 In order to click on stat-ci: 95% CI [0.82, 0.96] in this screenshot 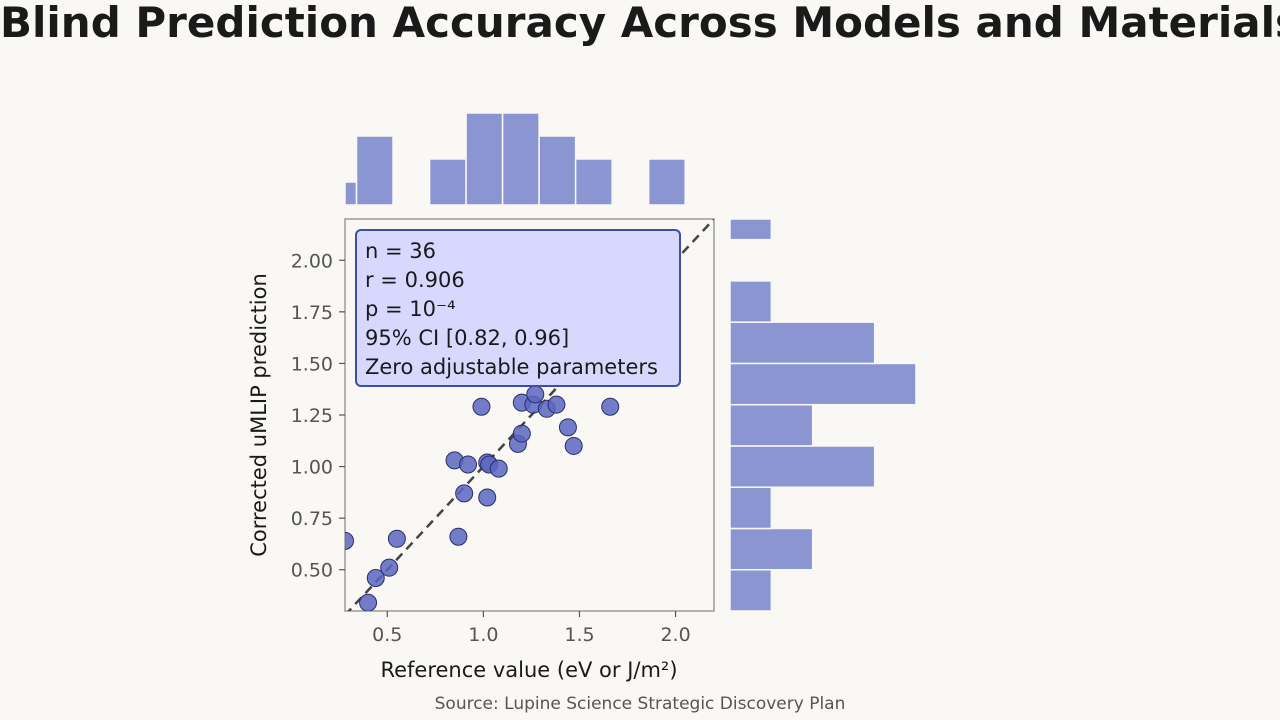, I will do `click(467, 338)`.